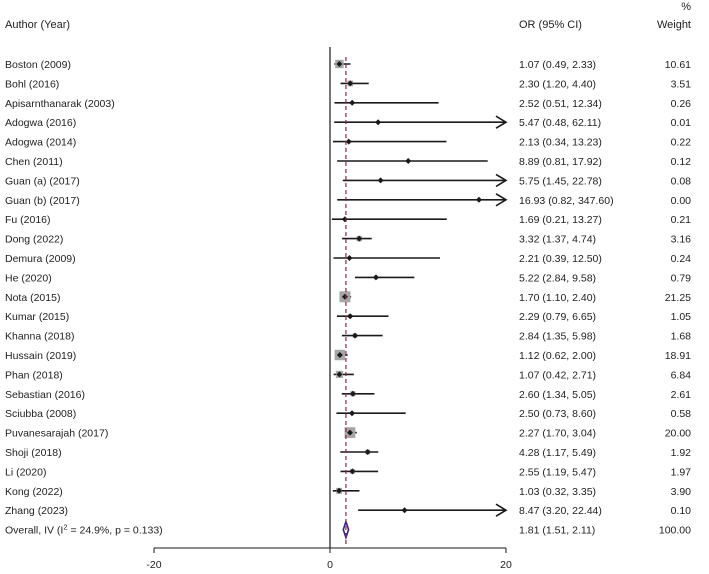  Describe the element at coordinates (681, 375) in the screenshot. I see `study-weight: 6.84` at that location.